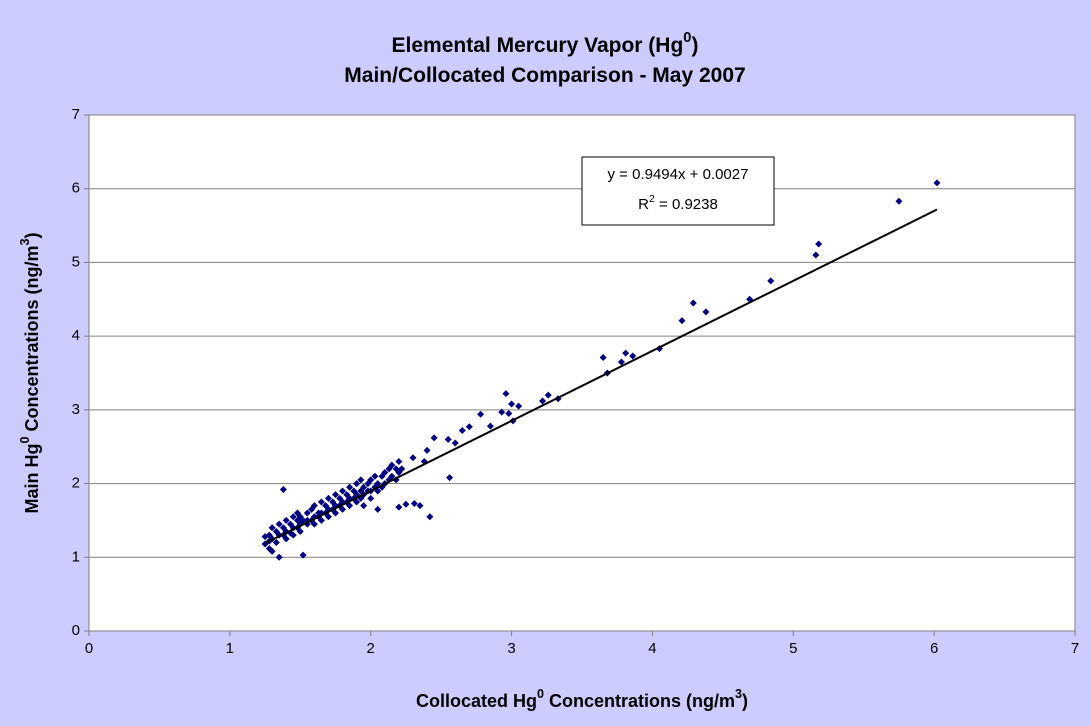 This screenshot has height=726, width=1091. I want to click on text-segment: Collocated Hg, so click(476, 701).